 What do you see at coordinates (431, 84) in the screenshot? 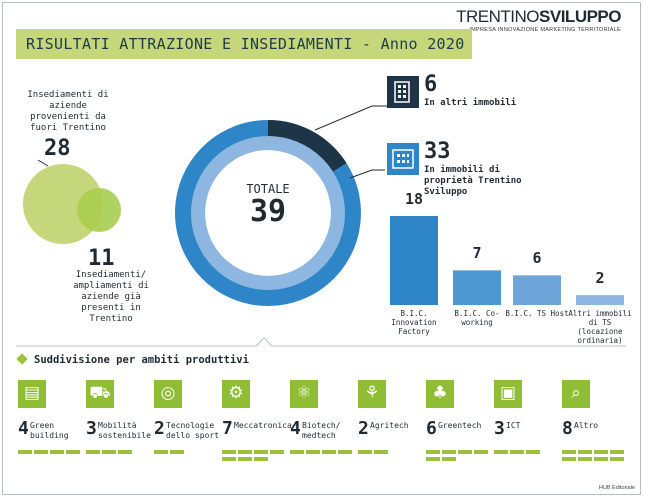
I see `right-top-value: 6` at bounding box center [431, 84].